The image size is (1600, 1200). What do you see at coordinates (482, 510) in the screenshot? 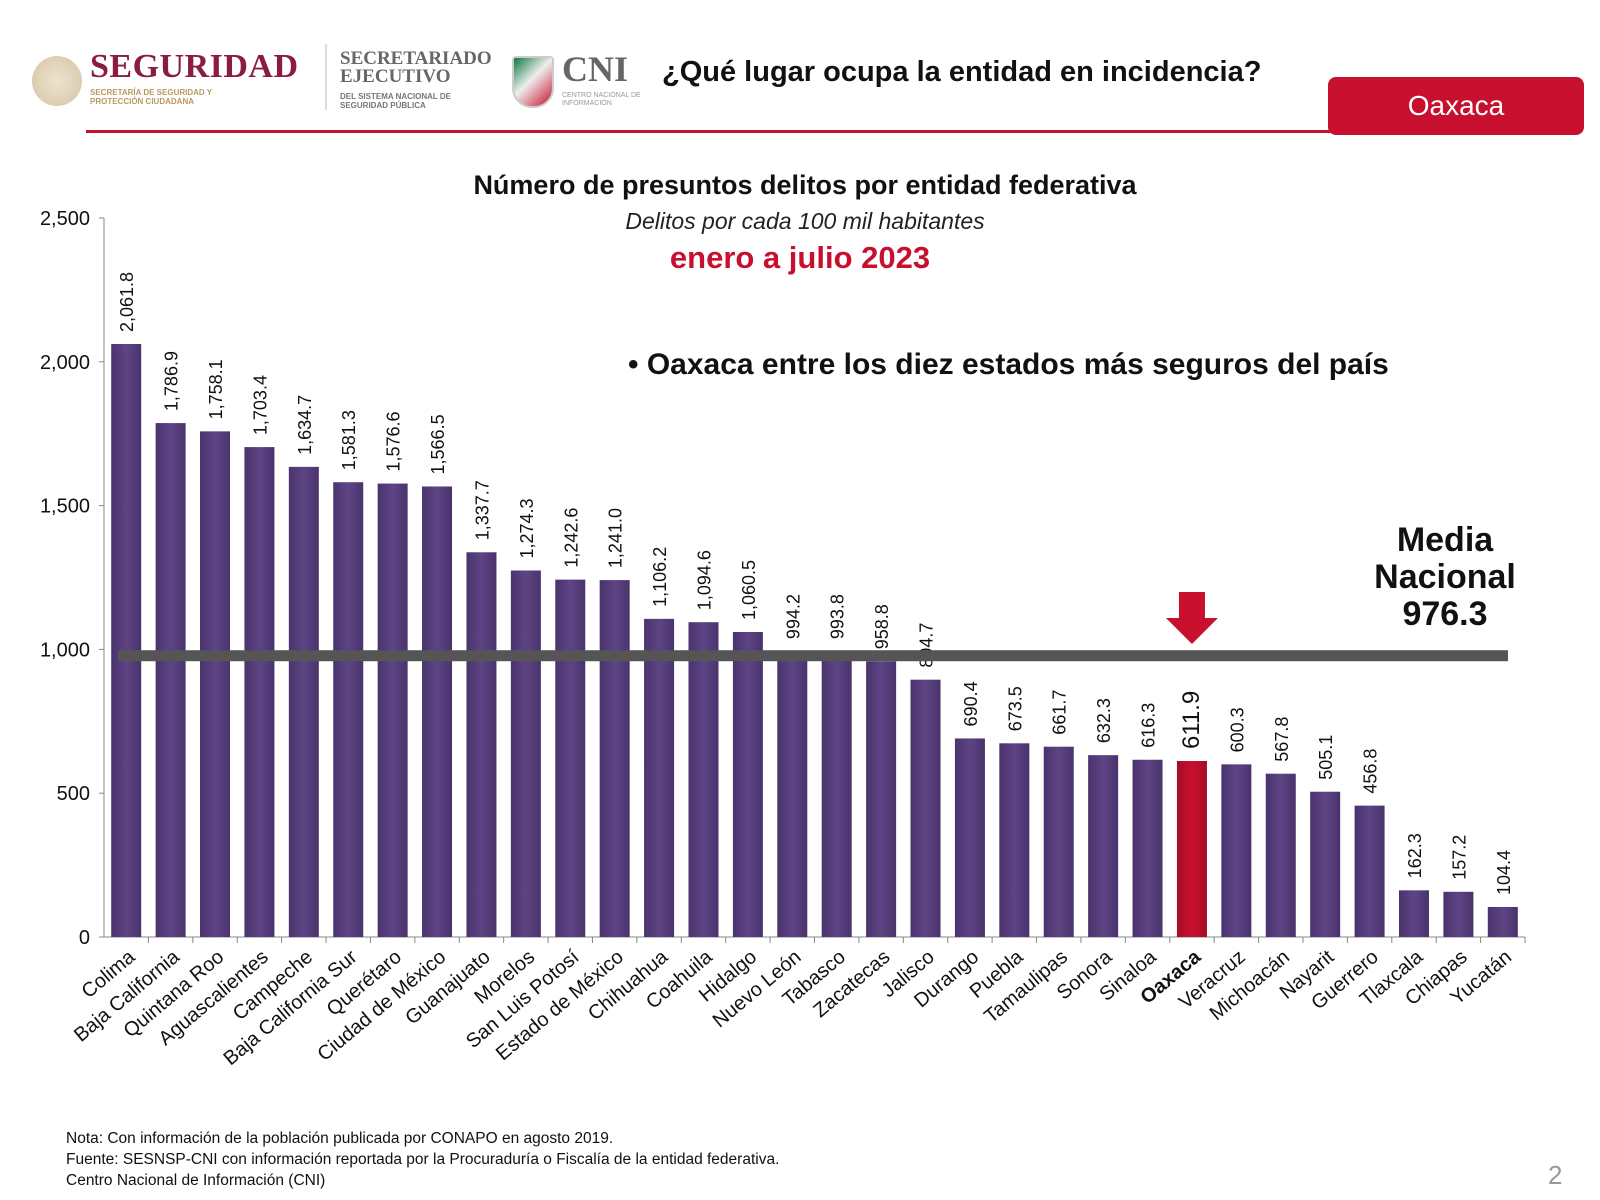
I see `data-label: 1,337.7` at bounding box center [482, 510].